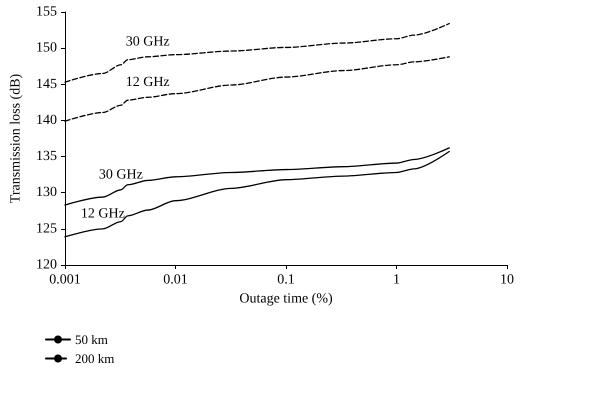  Describe the element at coordinates (91, 339) in the screenshot. I see `legend-label: 50 km` at that location.